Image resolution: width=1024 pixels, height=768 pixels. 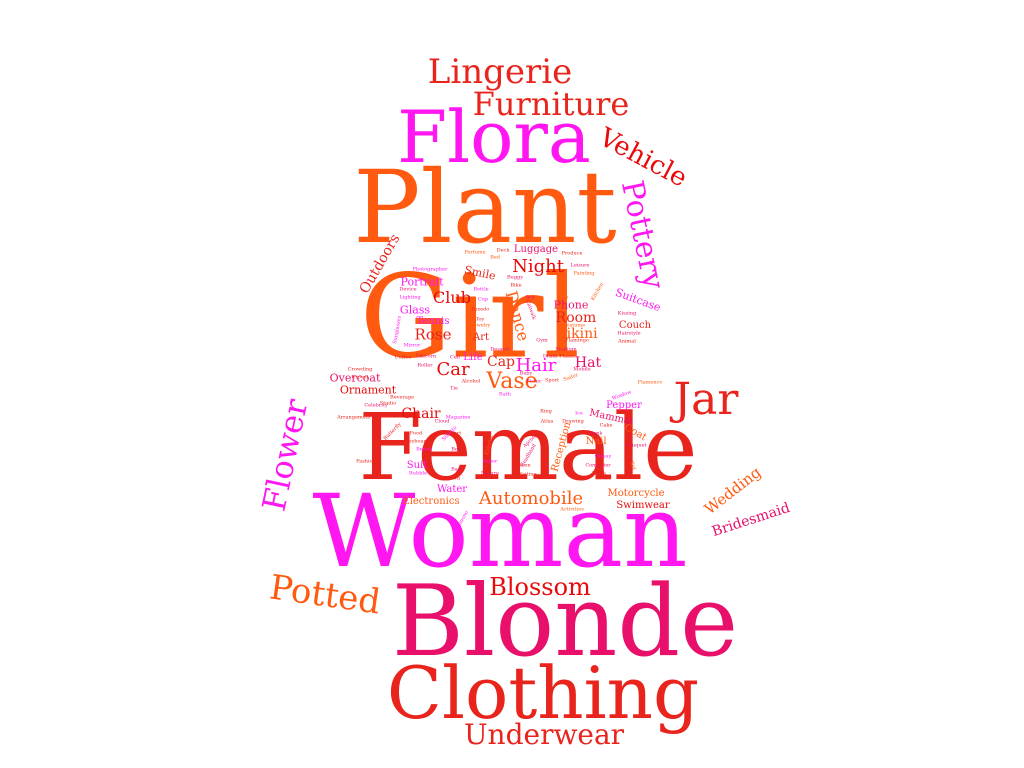 What do you see at coordinates (455, 357) in the screenshot?
I see `word-cell: Cell` at bounding box center [455, 357].